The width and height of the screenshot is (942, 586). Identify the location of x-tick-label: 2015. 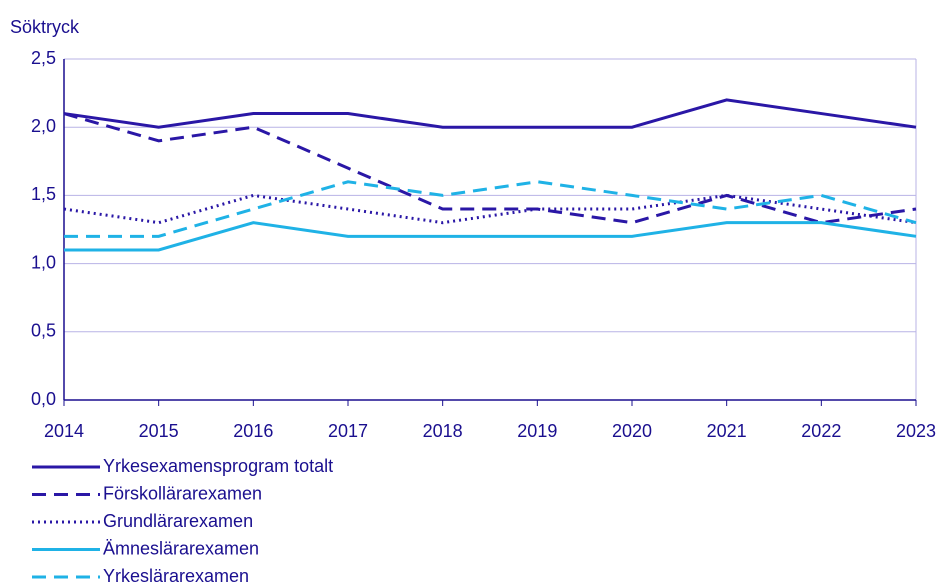
(159, 431).